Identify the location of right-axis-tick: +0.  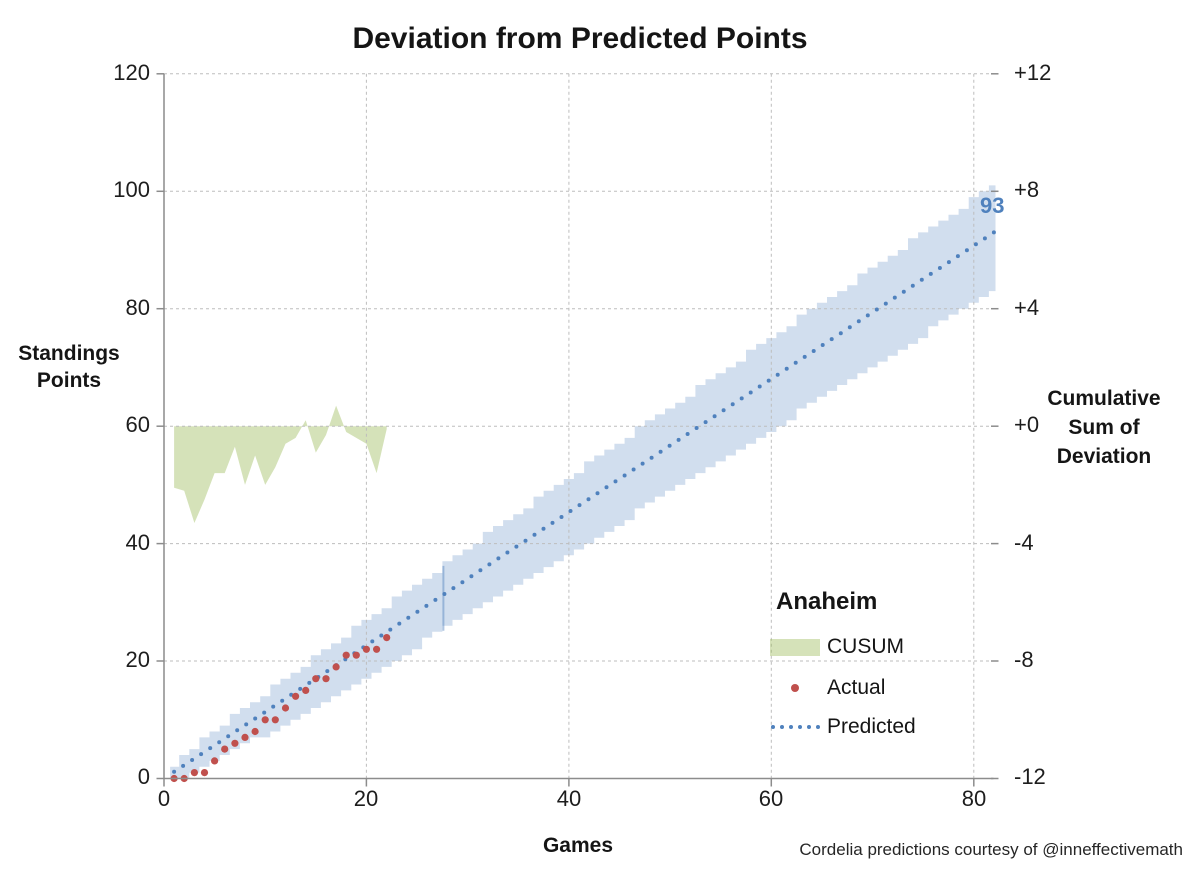
(1027, 424).